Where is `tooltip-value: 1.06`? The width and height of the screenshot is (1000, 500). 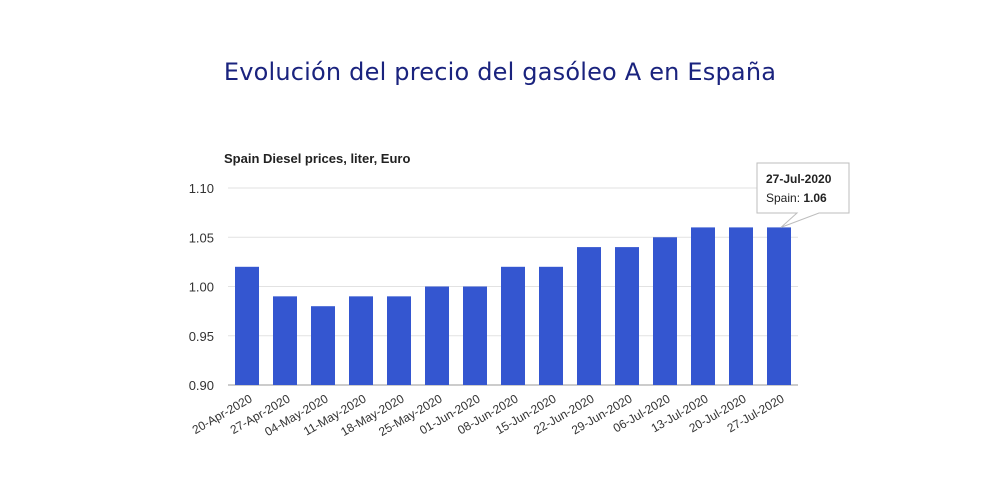
tooltip-value: 1.06 is located at coordinates (815, 198).